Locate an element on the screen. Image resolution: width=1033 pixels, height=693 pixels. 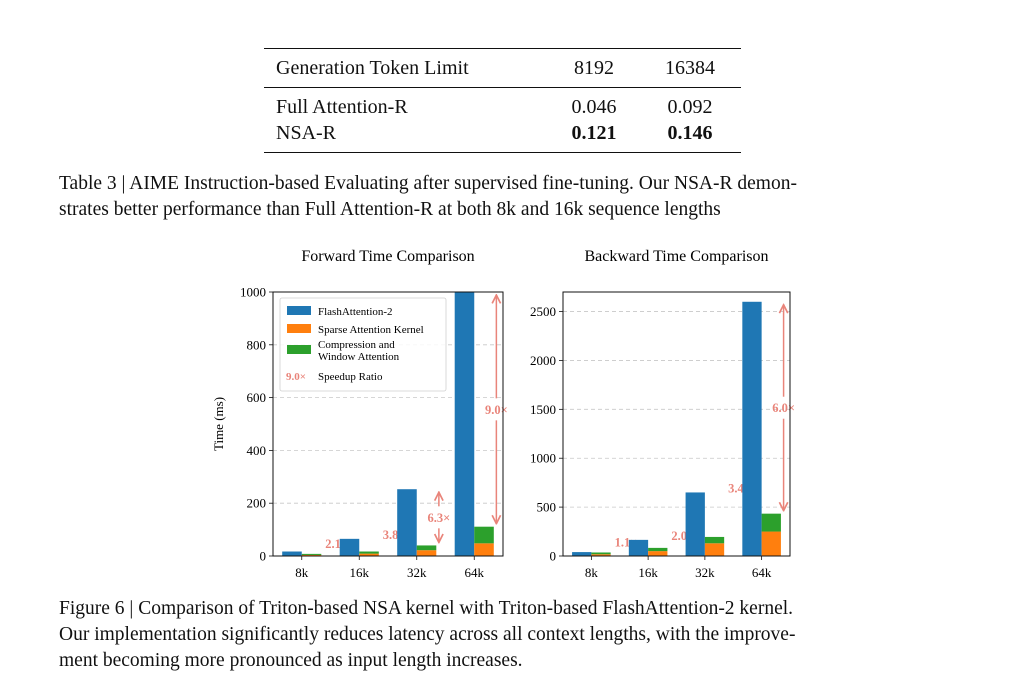
legend-label: Window Attention is located at coordinates (359, 357).